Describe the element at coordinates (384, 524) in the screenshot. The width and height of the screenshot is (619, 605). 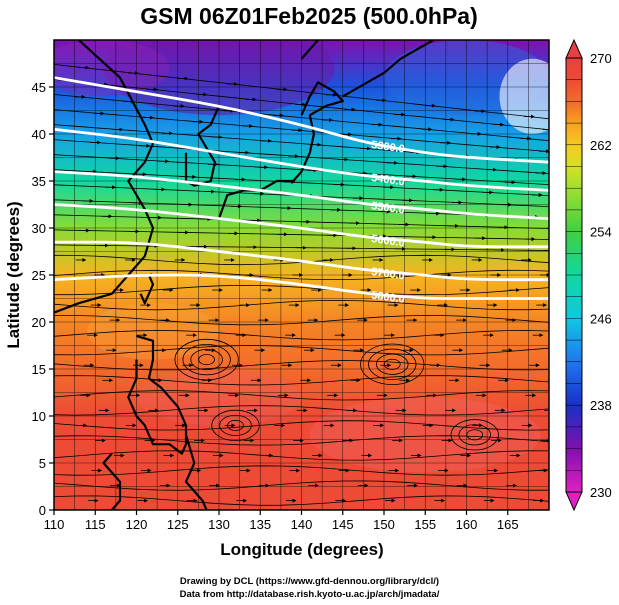
I see `x-tick-label: 150` at that location.